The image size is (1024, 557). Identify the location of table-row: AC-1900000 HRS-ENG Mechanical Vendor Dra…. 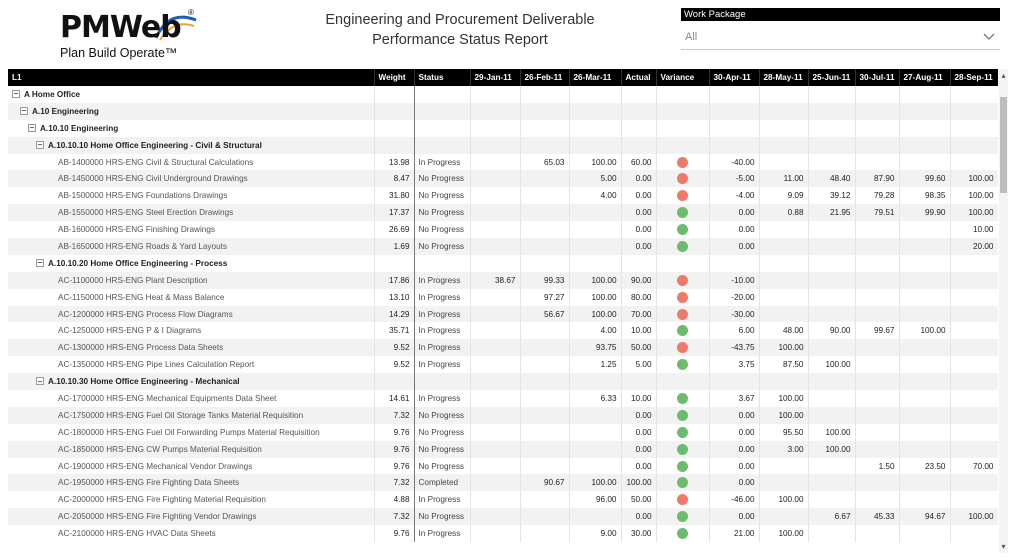
(503, 466).